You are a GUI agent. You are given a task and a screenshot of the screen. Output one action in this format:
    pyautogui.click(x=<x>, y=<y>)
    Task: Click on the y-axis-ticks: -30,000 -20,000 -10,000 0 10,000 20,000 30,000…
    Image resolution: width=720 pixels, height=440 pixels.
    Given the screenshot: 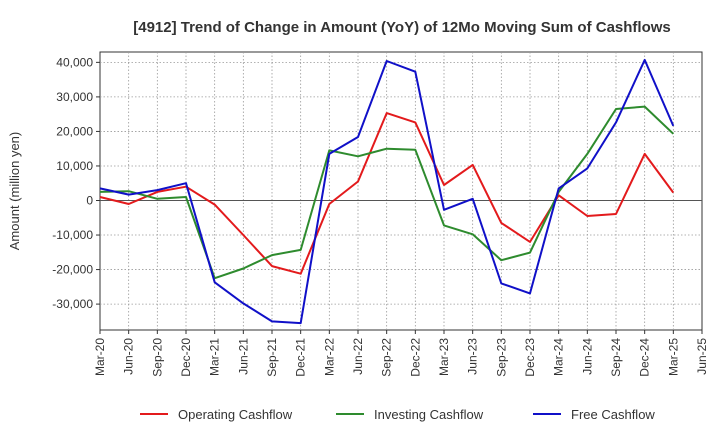 What is the action you would take?
    pyautogui.click(x=76, y=183)
    